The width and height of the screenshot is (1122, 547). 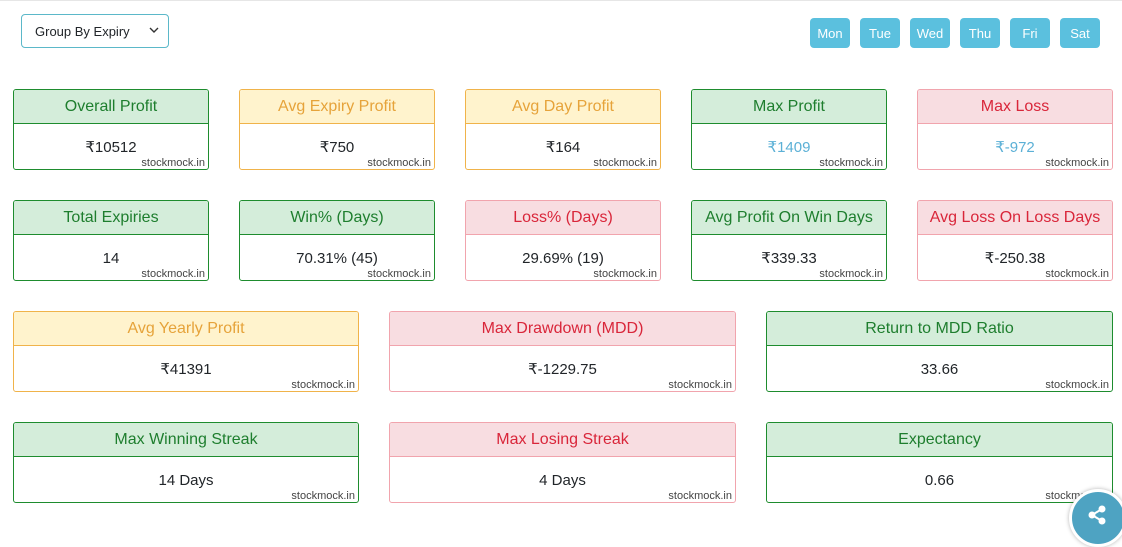 I want to click on day-button-tue: Tue, so click(x=880, y=33).